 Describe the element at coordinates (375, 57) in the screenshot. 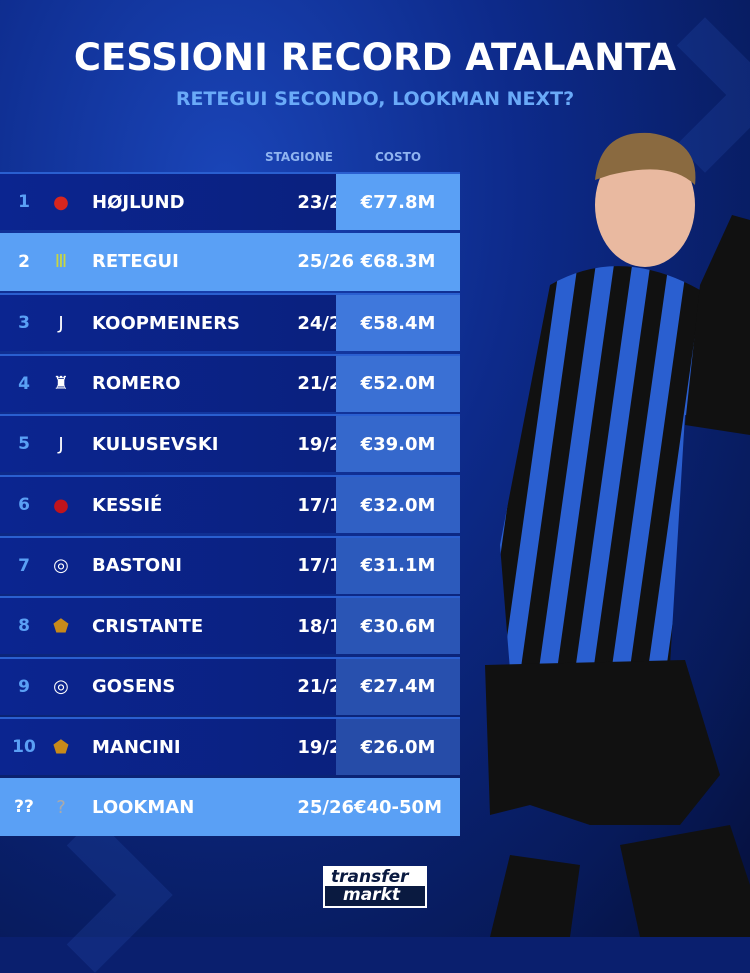

I see `page-title: CESSIONI RECORD ATALANTA` at that location.